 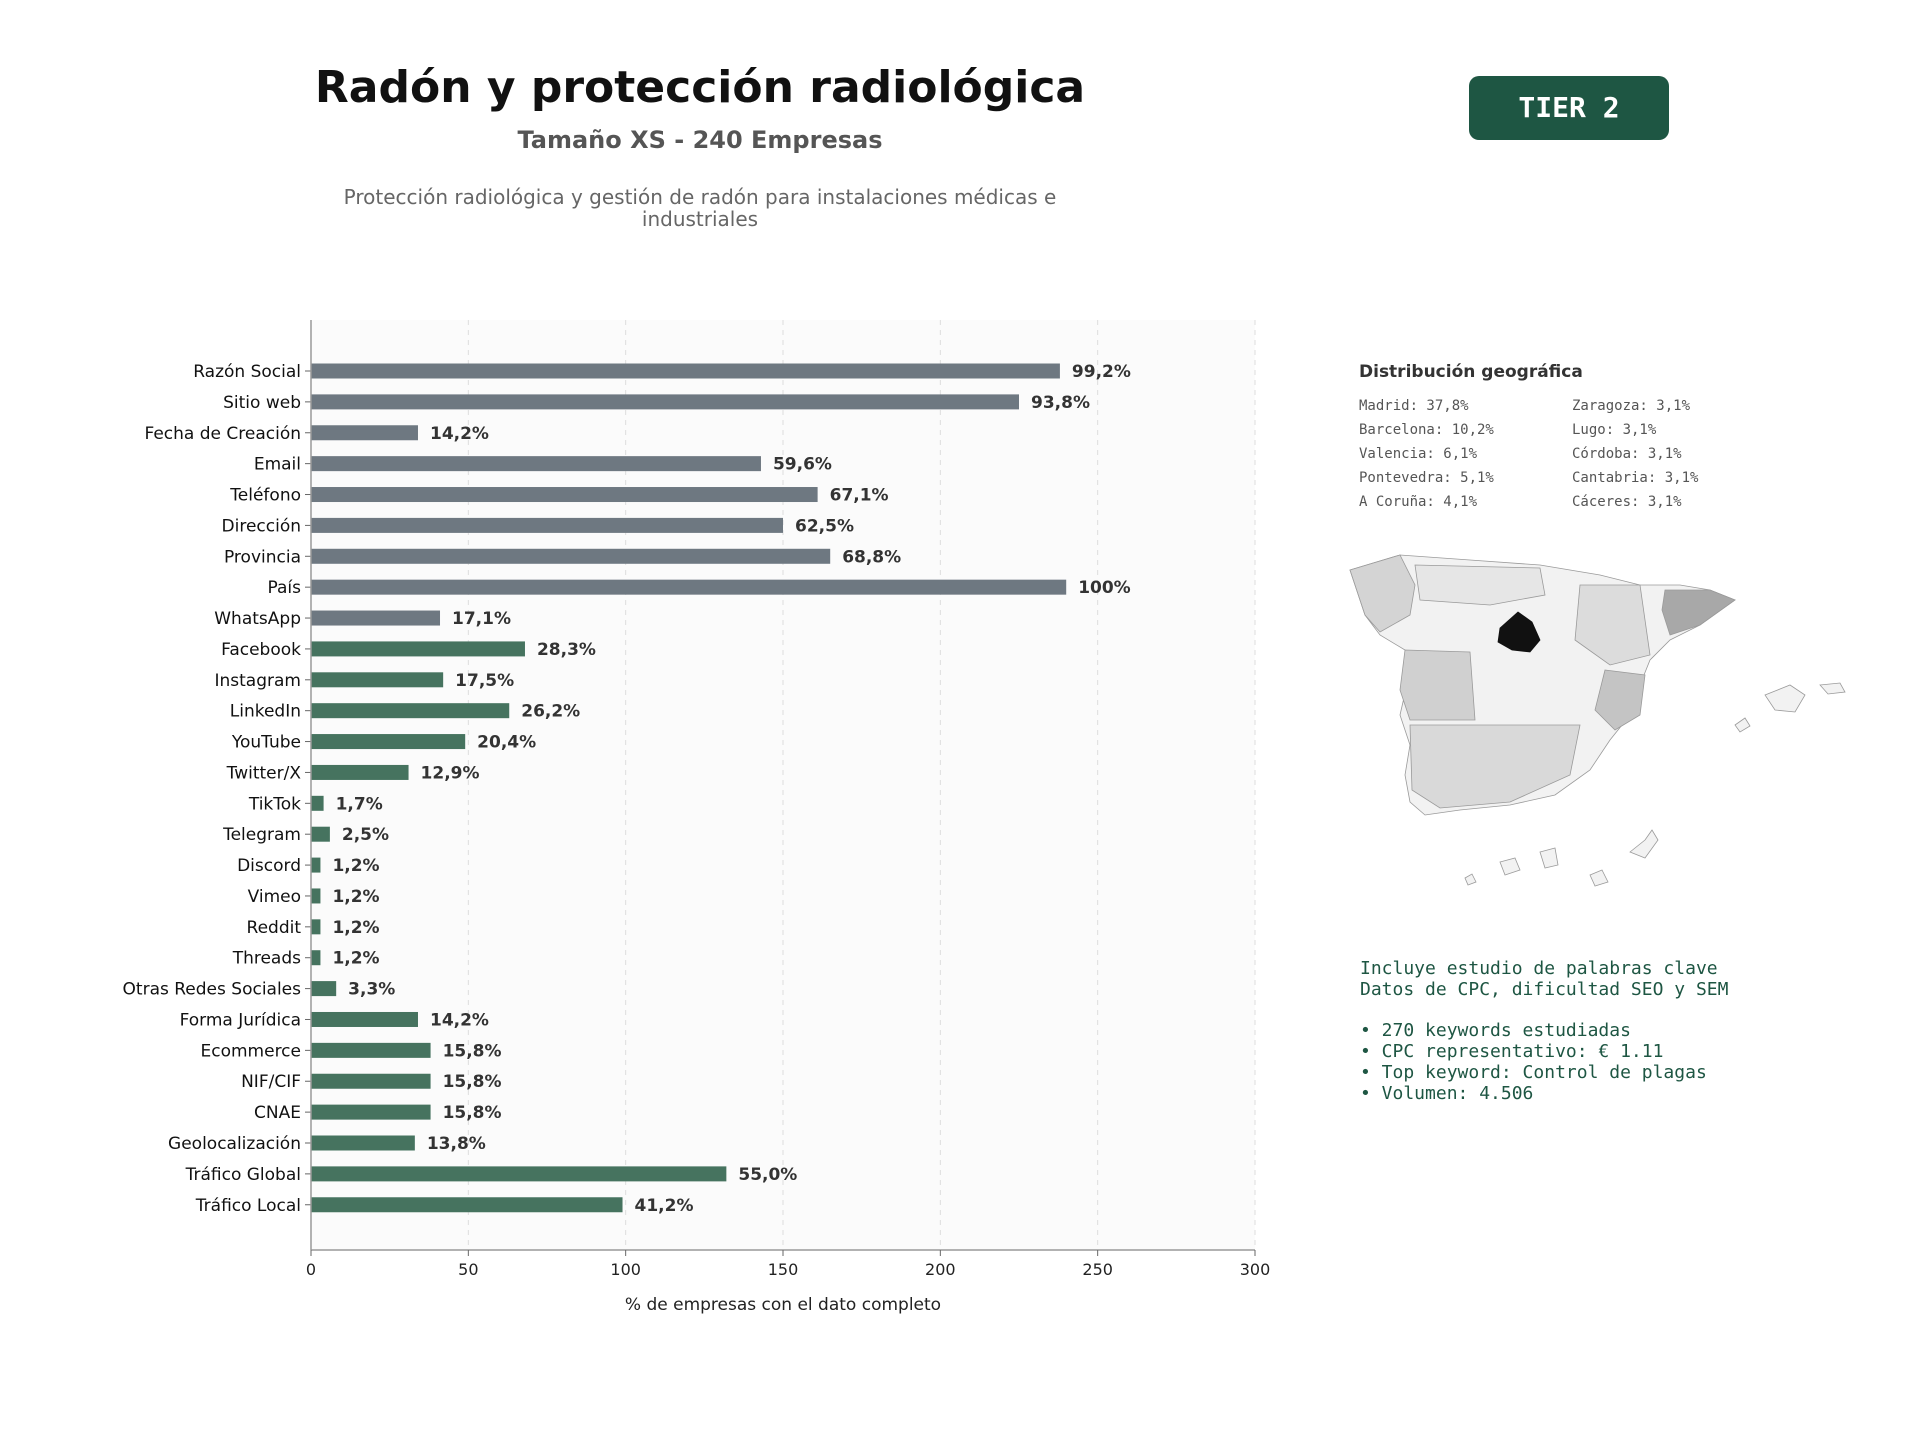 What do you see at coordinates (274, 928) in the screenshot?
I see `category-label: Reddit` at bounding box center [274, 928].